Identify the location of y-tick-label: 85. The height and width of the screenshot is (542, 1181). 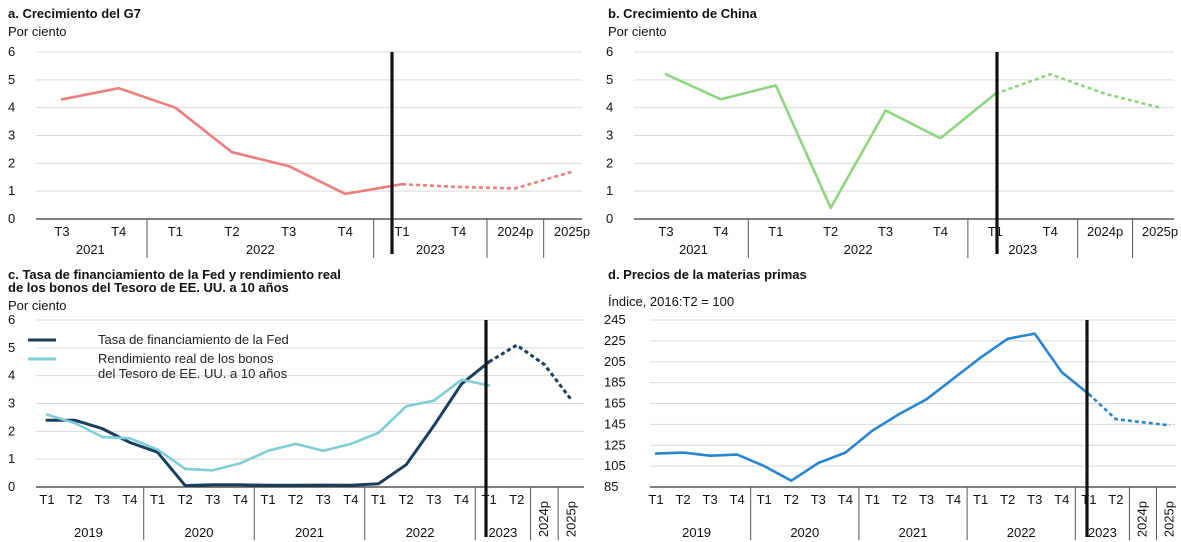
(611, 486).